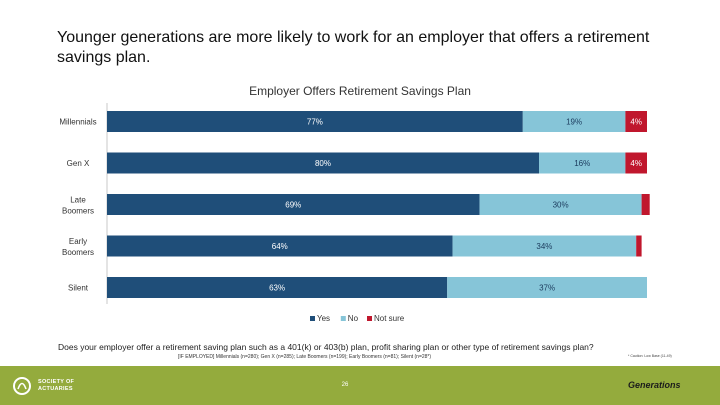  I want to click on logo-line-2: ACTUARIES, so click(55, 389).